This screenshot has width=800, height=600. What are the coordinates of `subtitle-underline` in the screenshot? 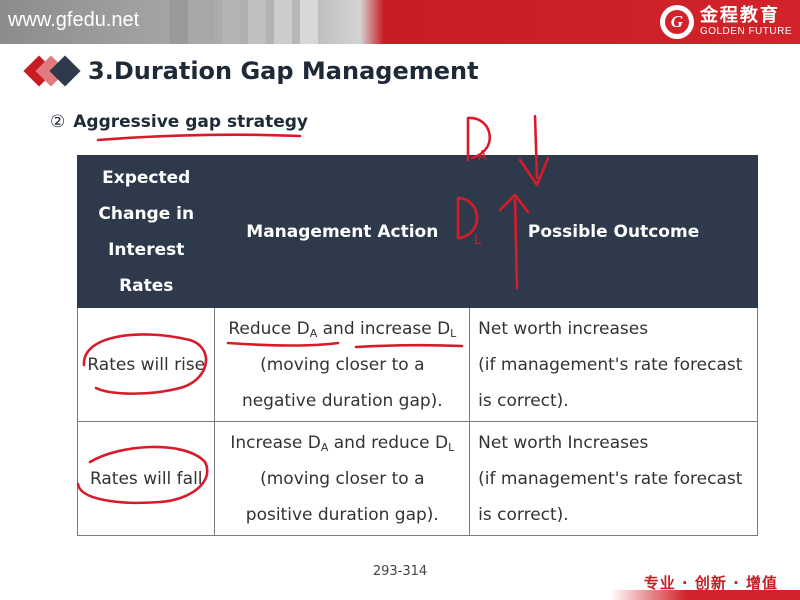 It's located at (199, 137).